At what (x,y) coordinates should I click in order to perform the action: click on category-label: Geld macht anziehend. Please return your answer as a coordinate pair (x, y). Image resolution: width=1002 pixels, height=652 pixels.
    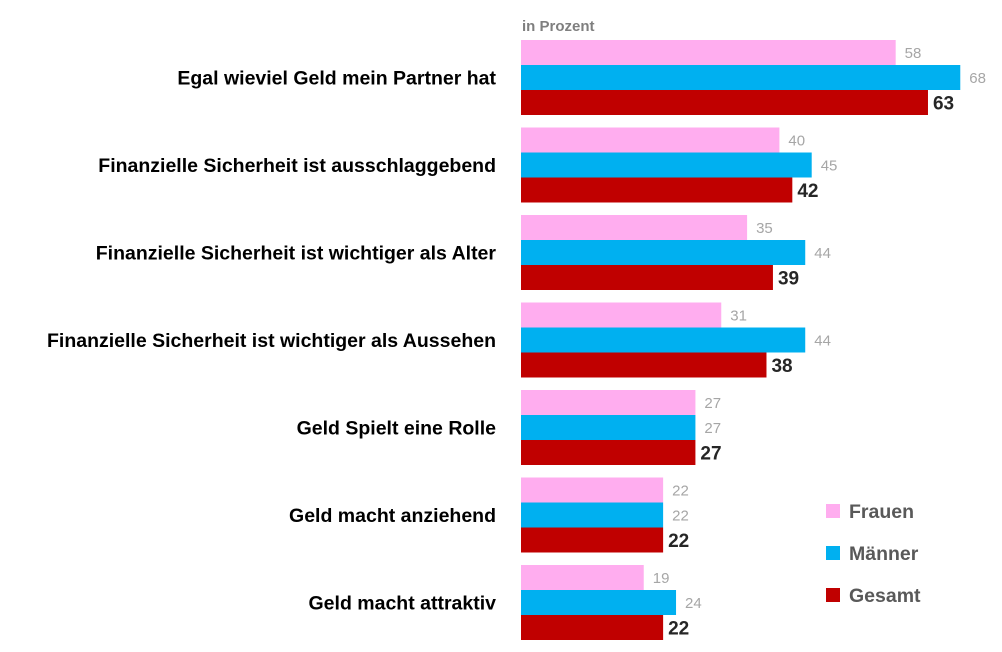
    Looking at the image, I should click on (392, 516).